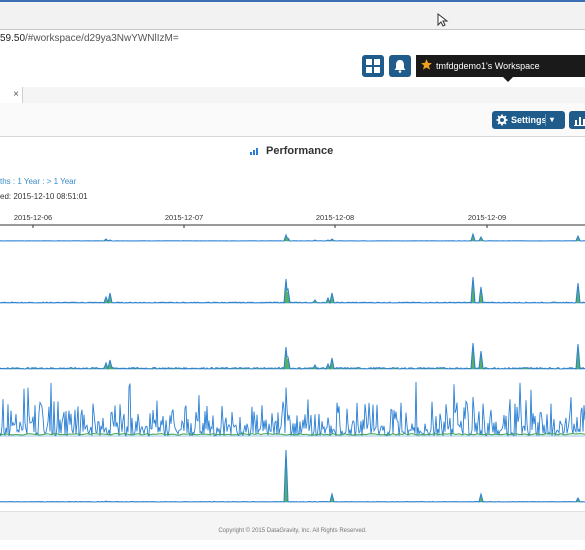 The width and height of the screenshot is (585, 550). Describe the element at coordinates (292, 67) in the screenshot. I see `app-header: tmfdgdemo1's Workspace` at that location.